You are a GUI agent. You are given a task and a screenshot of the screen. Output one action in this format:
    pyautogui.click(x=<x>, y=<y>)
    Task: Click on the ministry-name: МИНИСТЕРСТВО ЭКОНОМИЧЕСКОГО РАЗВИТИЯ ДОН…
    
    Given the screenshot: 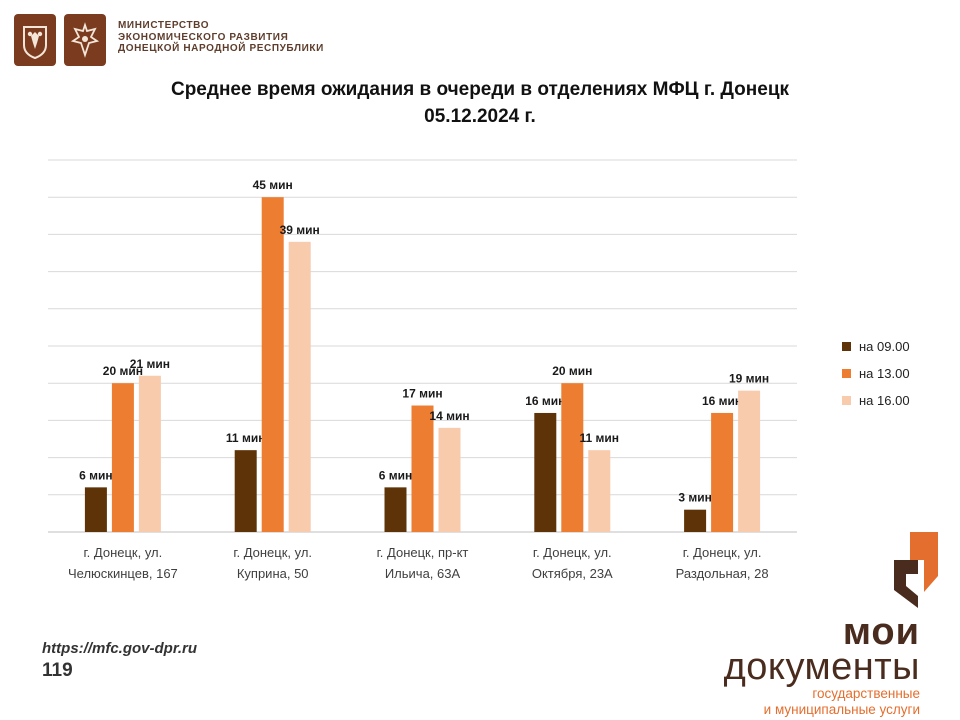 What is the action you would take?
    pyautogui.click(x=221, y=37)
    